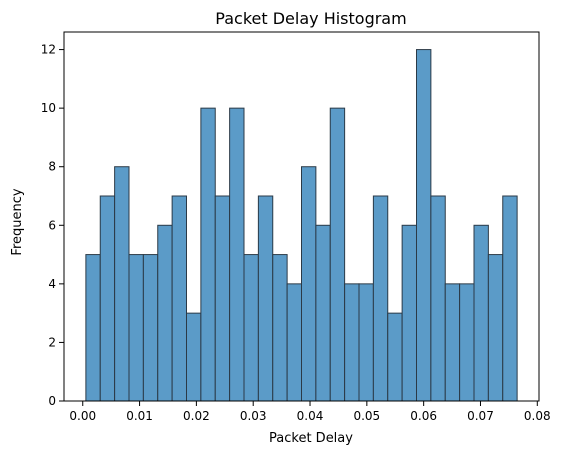 The height and width of the screenshot is (459, 574). What do you see at coordinates (196, 416) in the screenshot?
I see `x-tick-label: 0.02` at bounding box center [196, 416].